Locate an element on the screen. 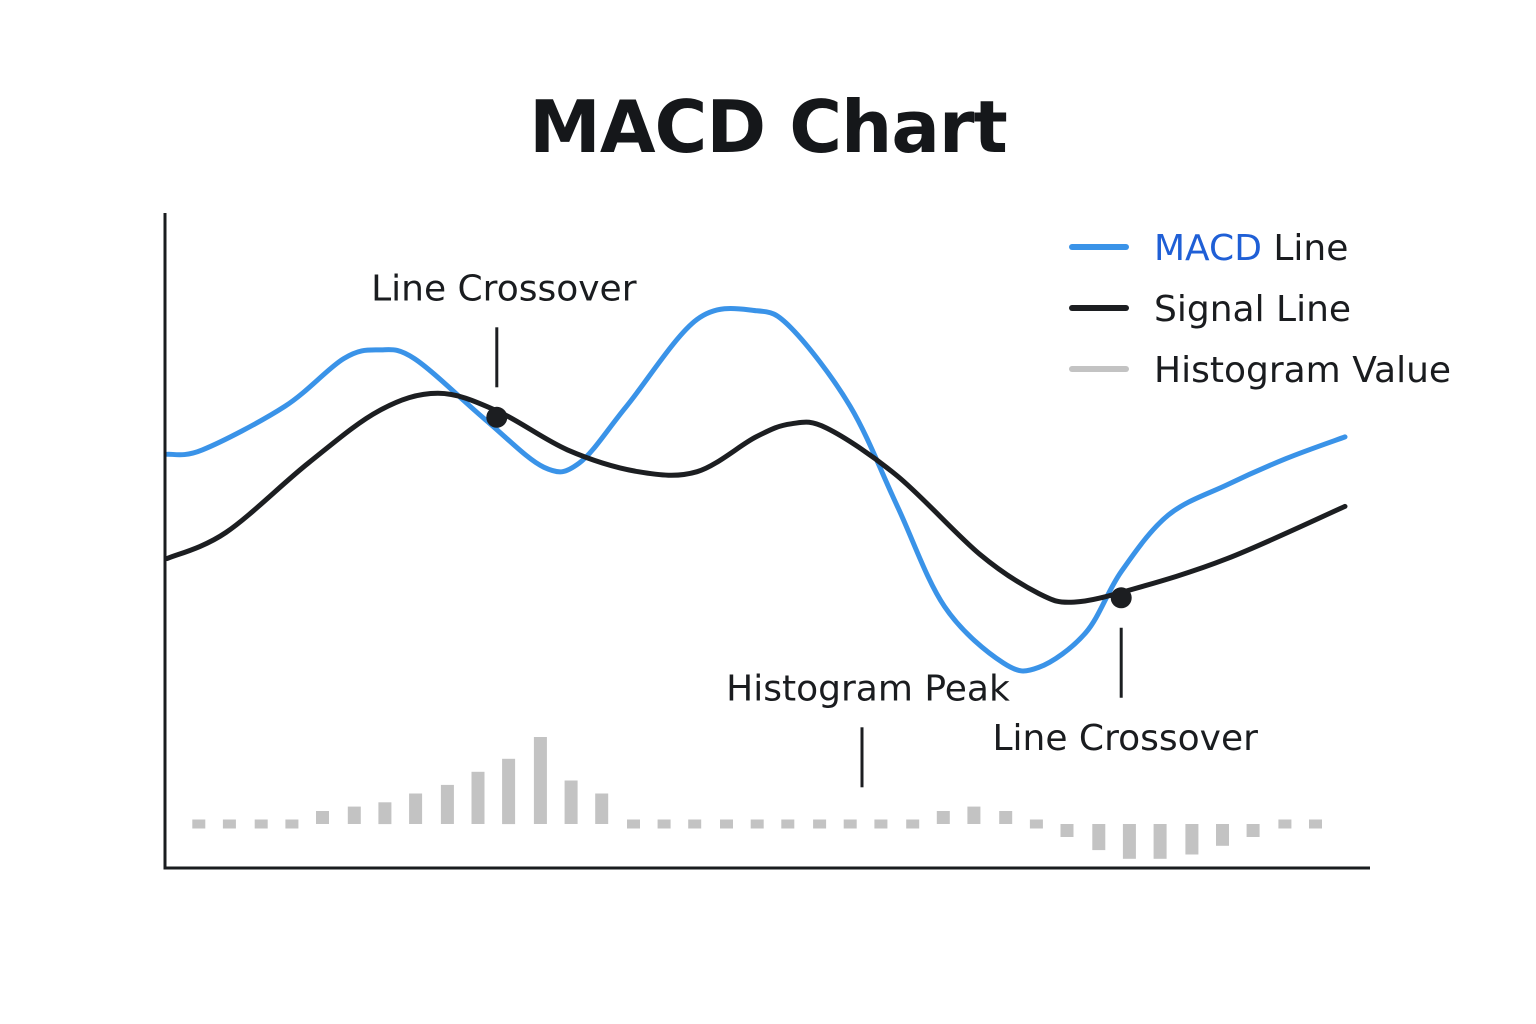 This screenshot has height=1024, width=1536. legend-label: MACD Line is located at coordinates (1251, 248).